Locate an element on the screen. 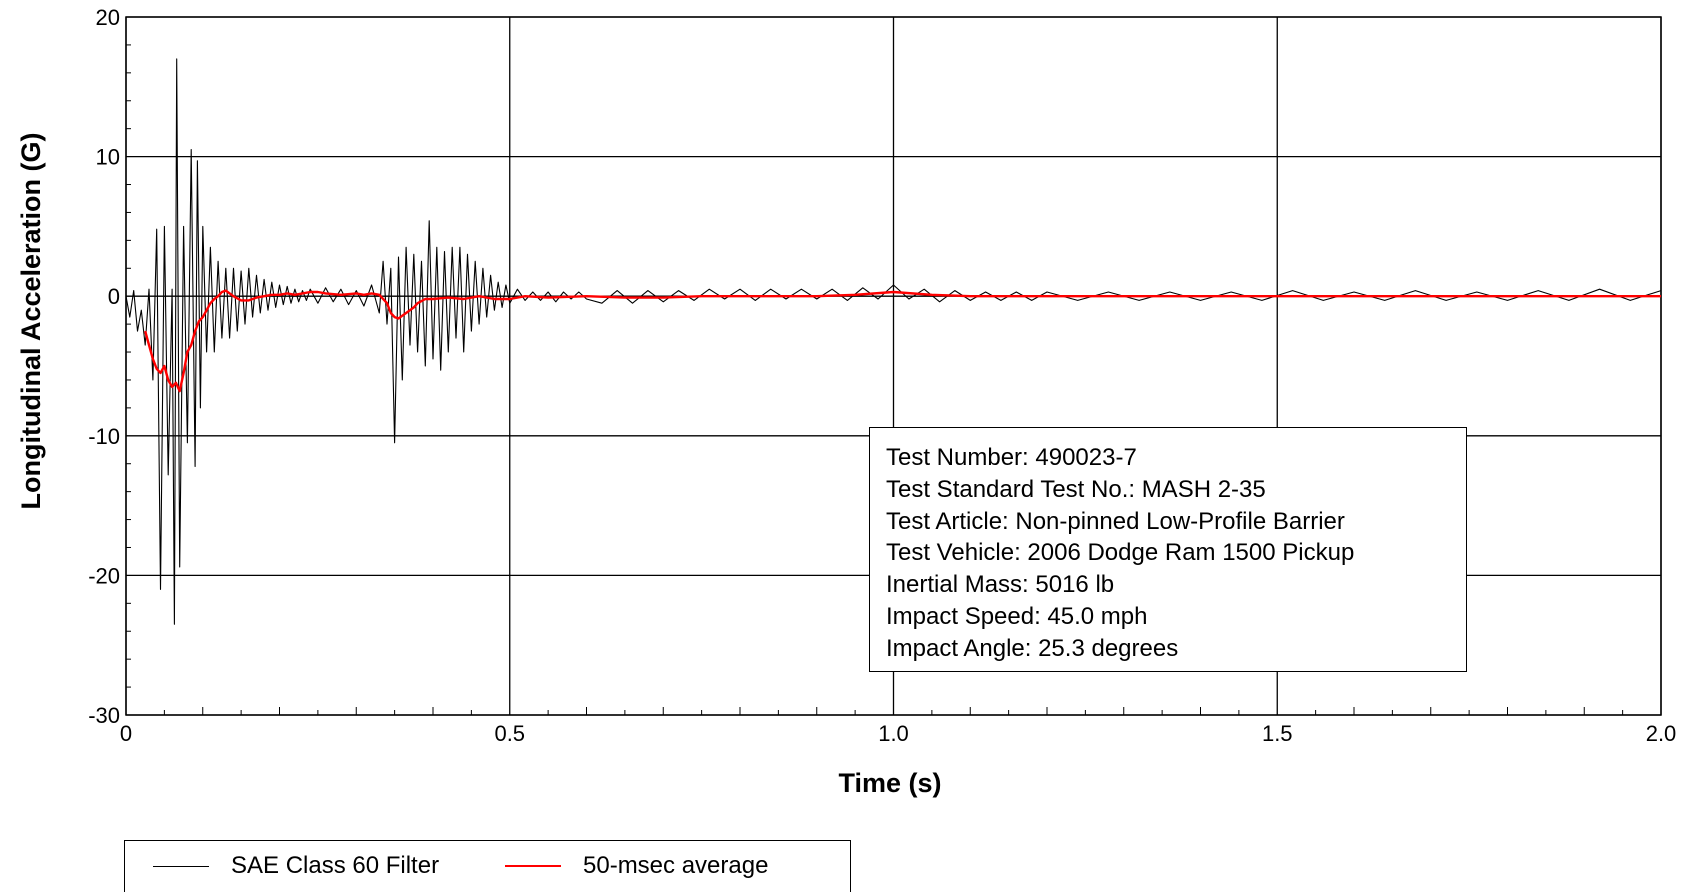 This screenshot has width=1690, height=892. y-tick-label: -30 is located at coordinates (104, 715).